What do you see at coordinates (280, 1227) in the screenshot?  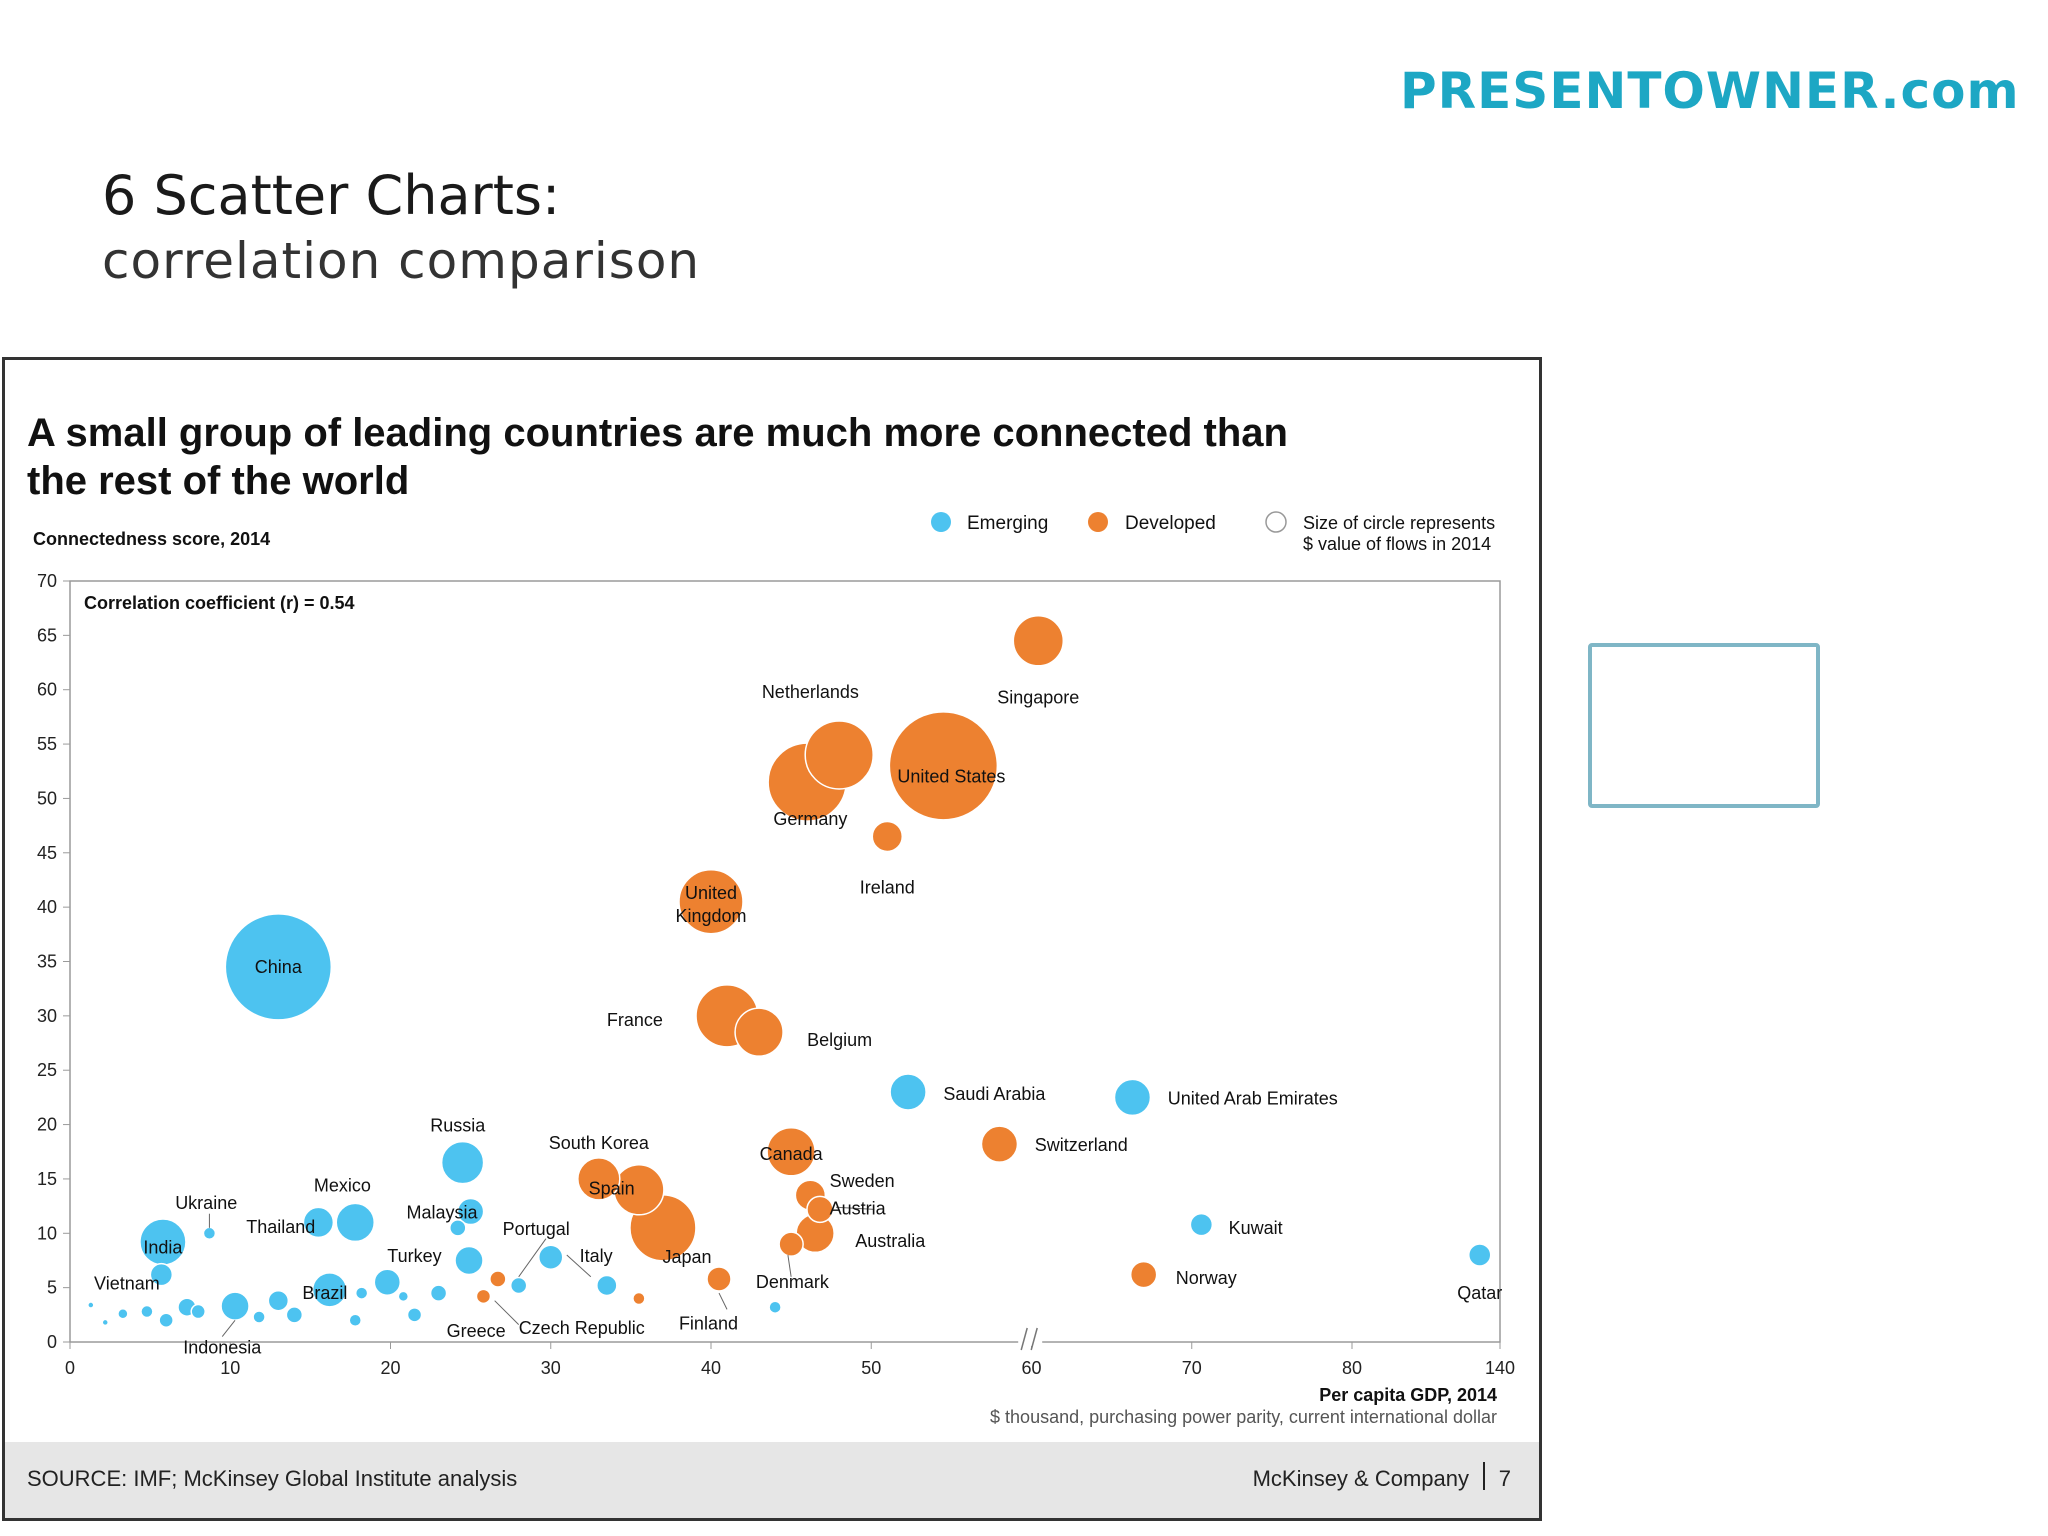 I see `point-label: Thailand` at bounding box center [280, 1227].